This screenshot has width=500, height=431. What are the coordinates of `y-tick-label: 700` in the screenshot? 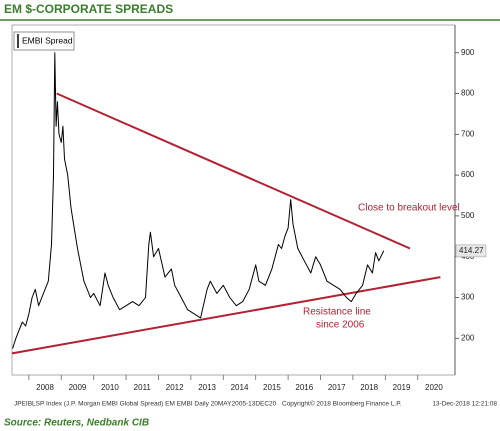 It's located at (468, 133).